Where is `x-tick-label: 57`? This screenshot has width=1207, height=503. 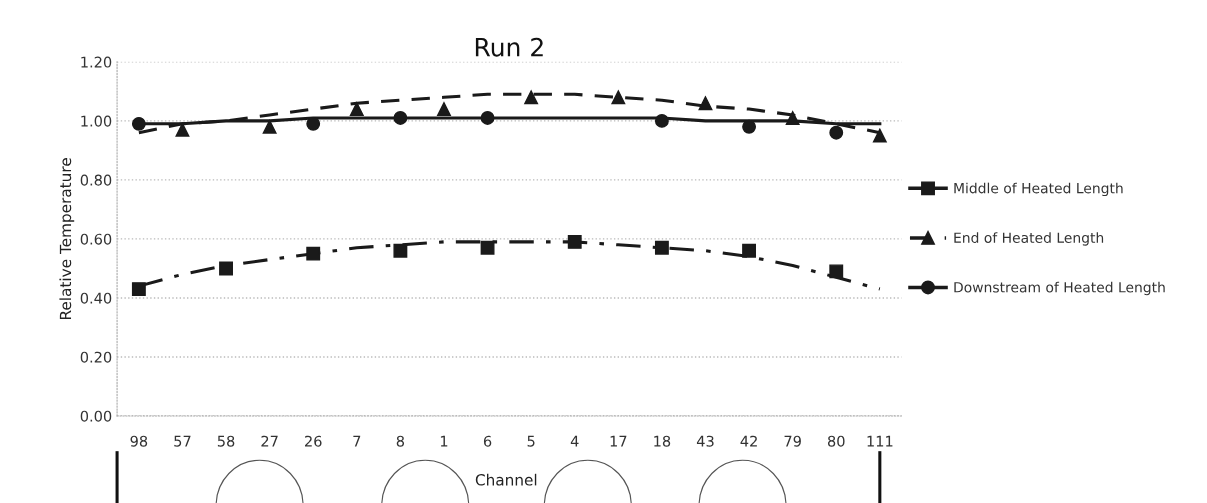 x-tick-label: 57 is located at coordinates (182, 441).